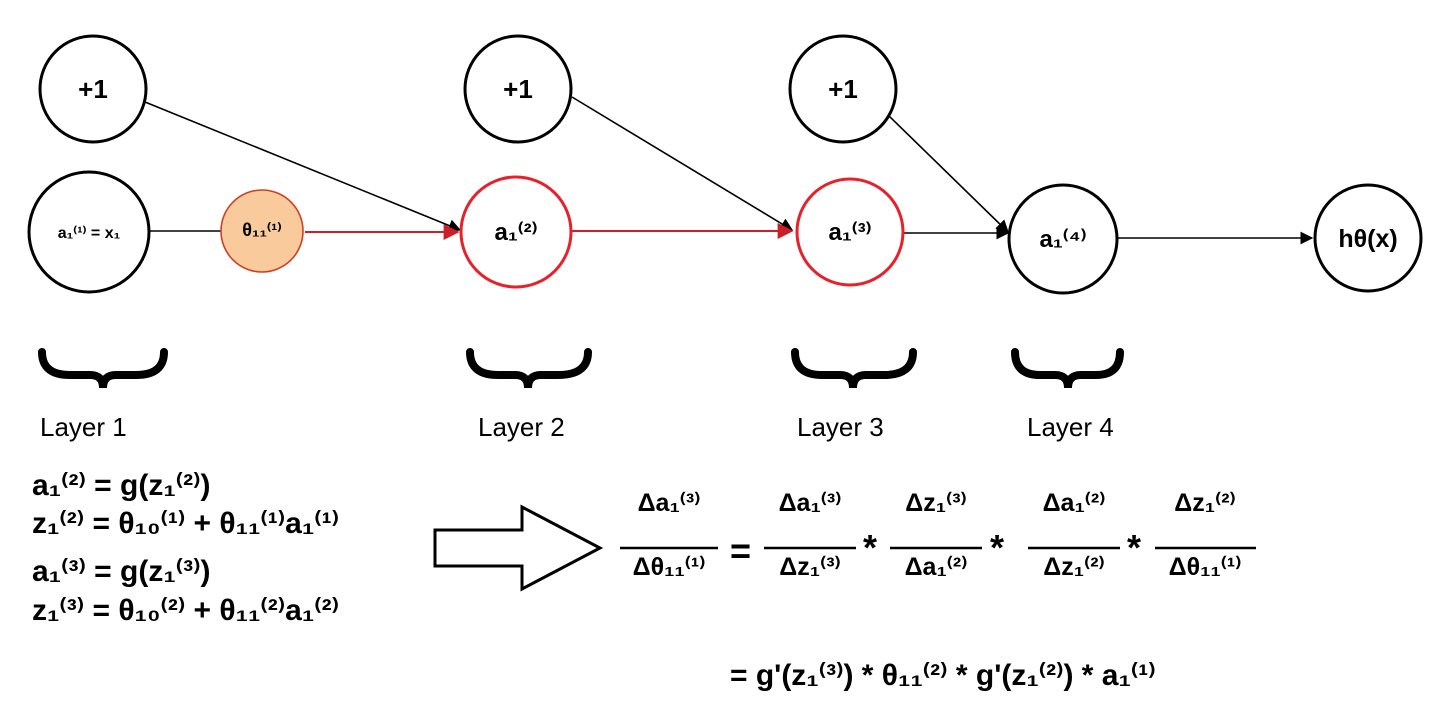 The height and width of the screenshot is (706, 1434). Describe the element at coordinates (185, 523) in the screenshot. I see `equation-z1-2: z₁⁽²⁾ = θ₁₀⁽¹⁾ + θ₁₁⁽¹⁾a₁⁽¹⁾` at that location.